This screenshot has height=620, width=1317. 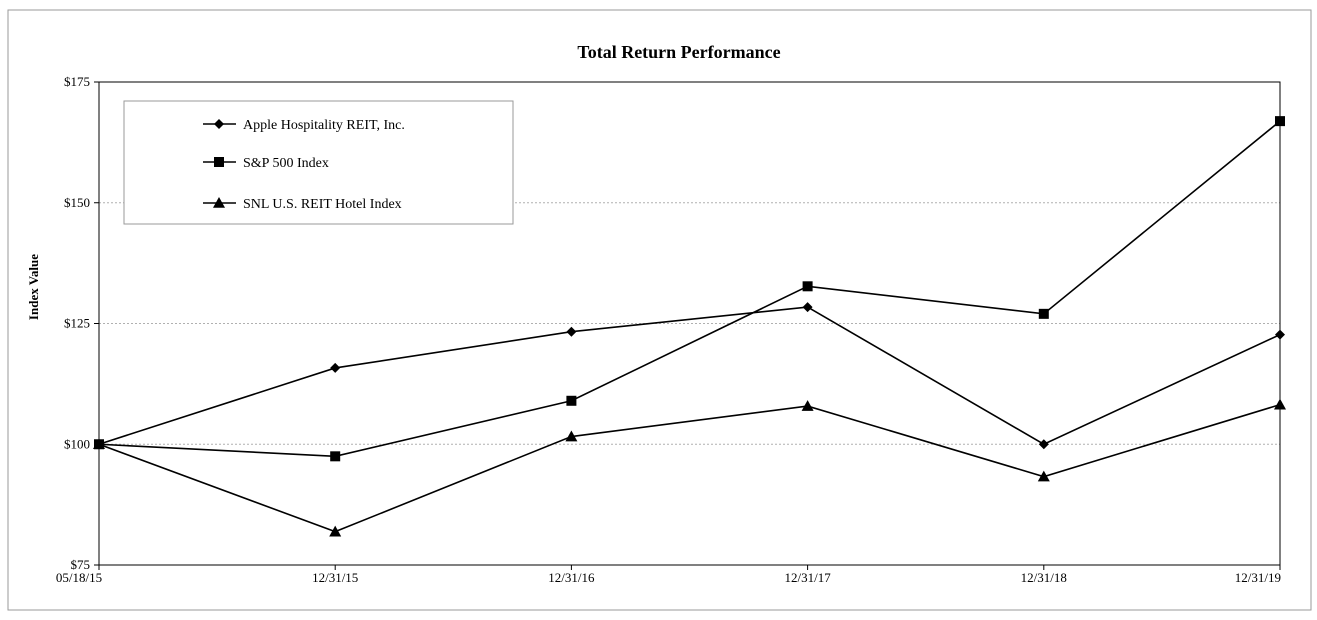 I want to click on y-tick-labels: $75 $100 $125 $150 $175, so click(x=77, y=323).